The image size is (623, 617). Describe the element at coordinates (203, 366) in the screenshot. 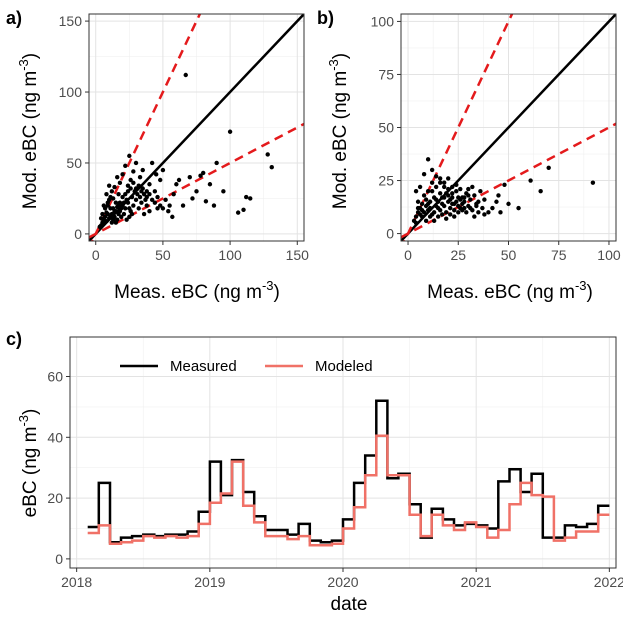

I see `legend-measured-label: Measured` at that location.